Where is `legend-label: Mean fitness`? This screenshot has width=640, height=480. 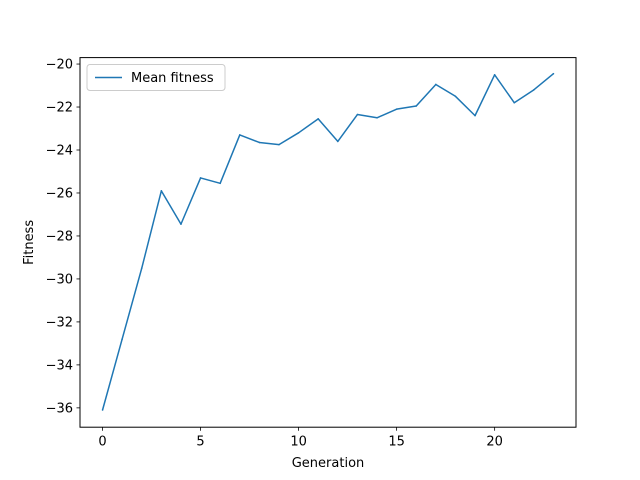
legend-label: Mean fitness is located at coordinates (172, 78).